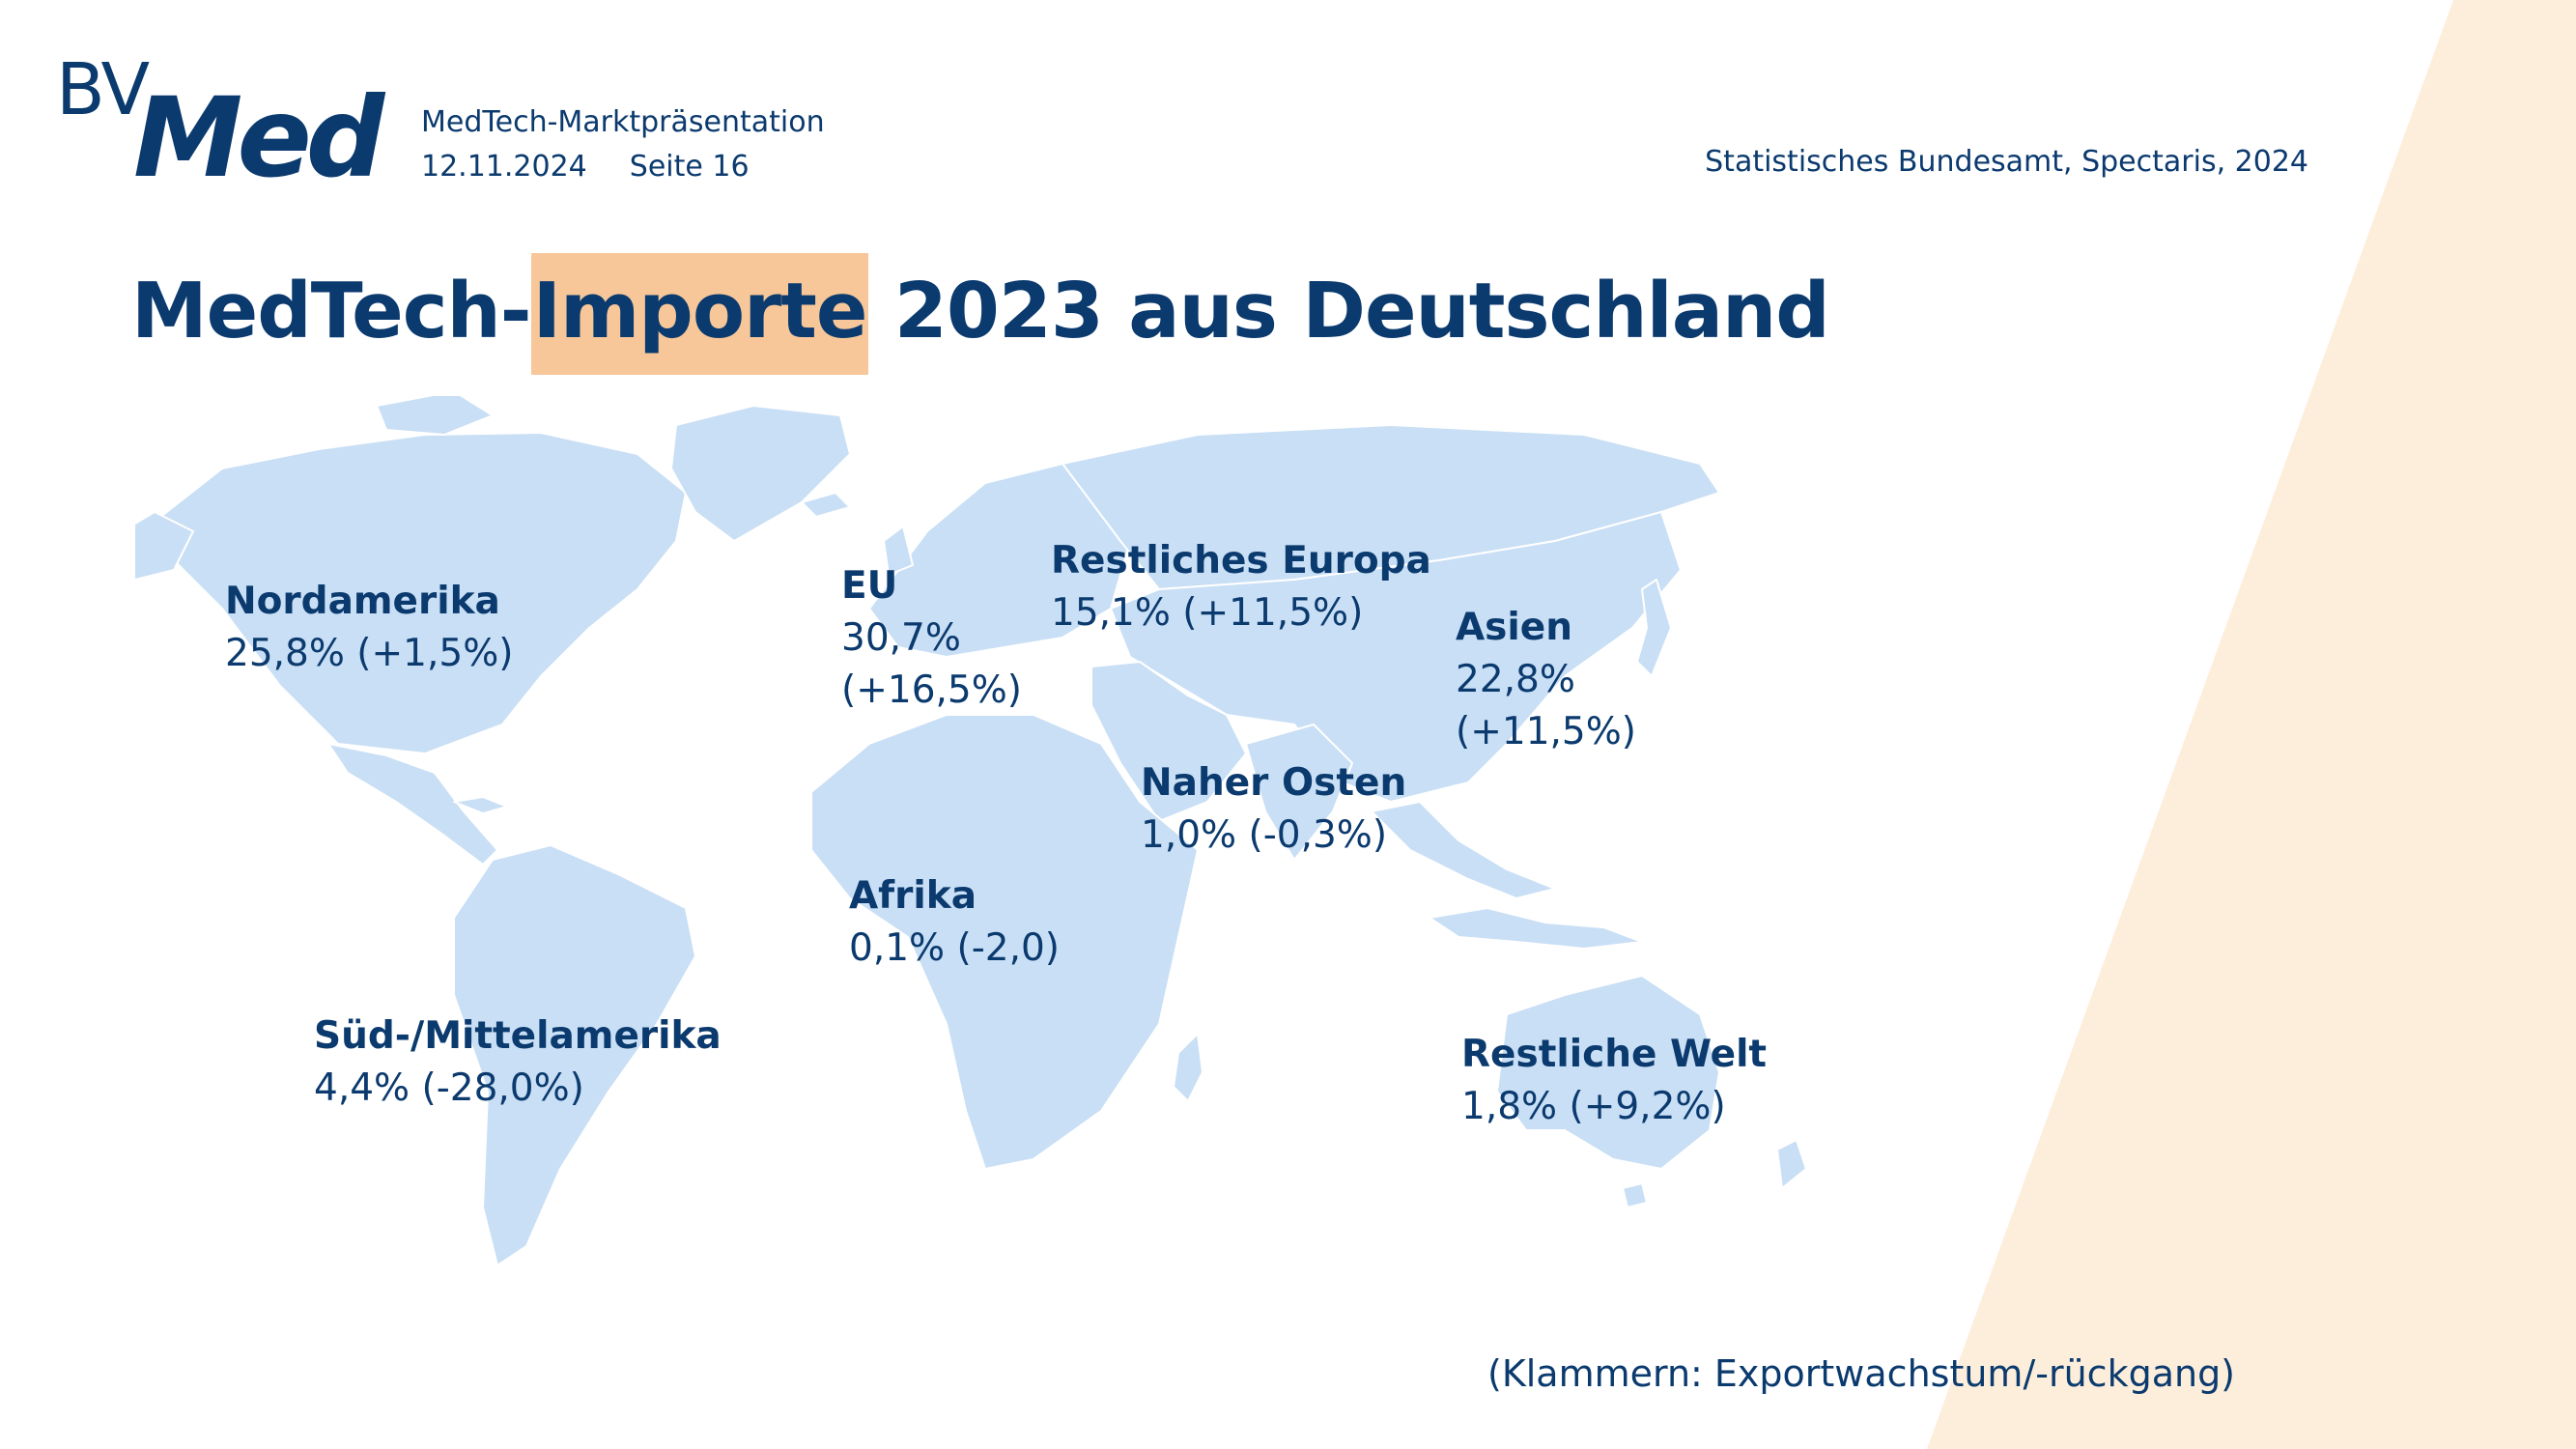  Describe the element at coordinates (449, 1088) in the screenshot. I see `region-share: 4,4% (-28,0%)` at that location.